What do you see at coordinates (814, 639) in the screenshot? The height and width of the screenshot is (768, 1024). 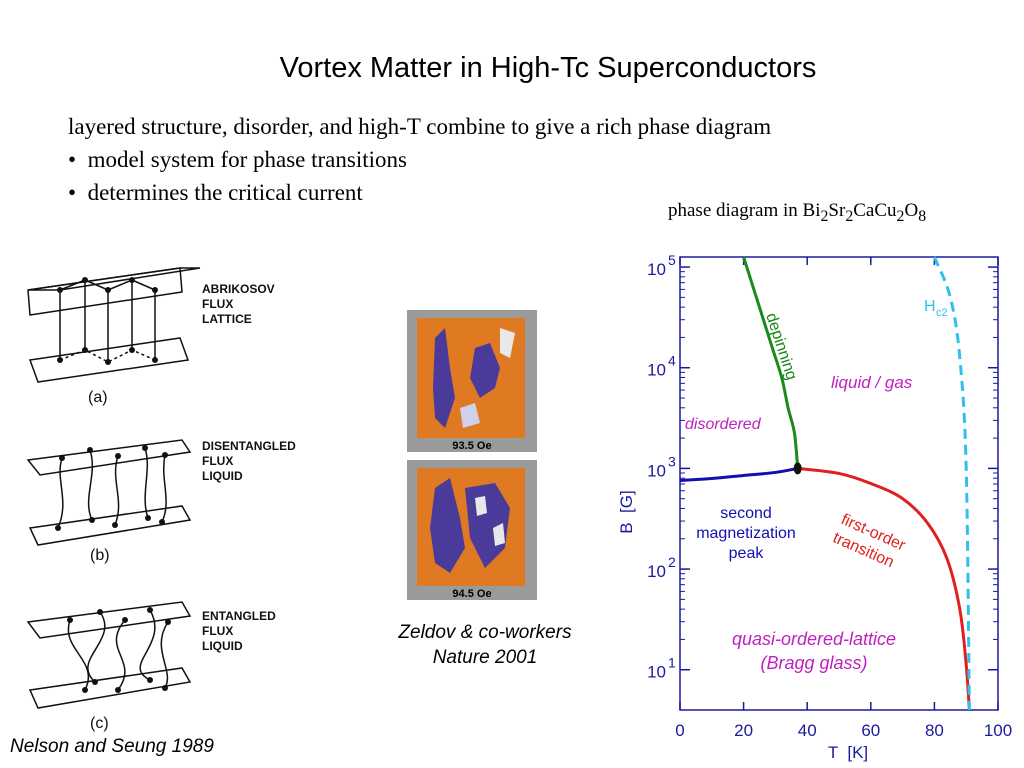 I see `bragg-glass-label: quasi-ordered-lattice` at bounding box center [814, 639].